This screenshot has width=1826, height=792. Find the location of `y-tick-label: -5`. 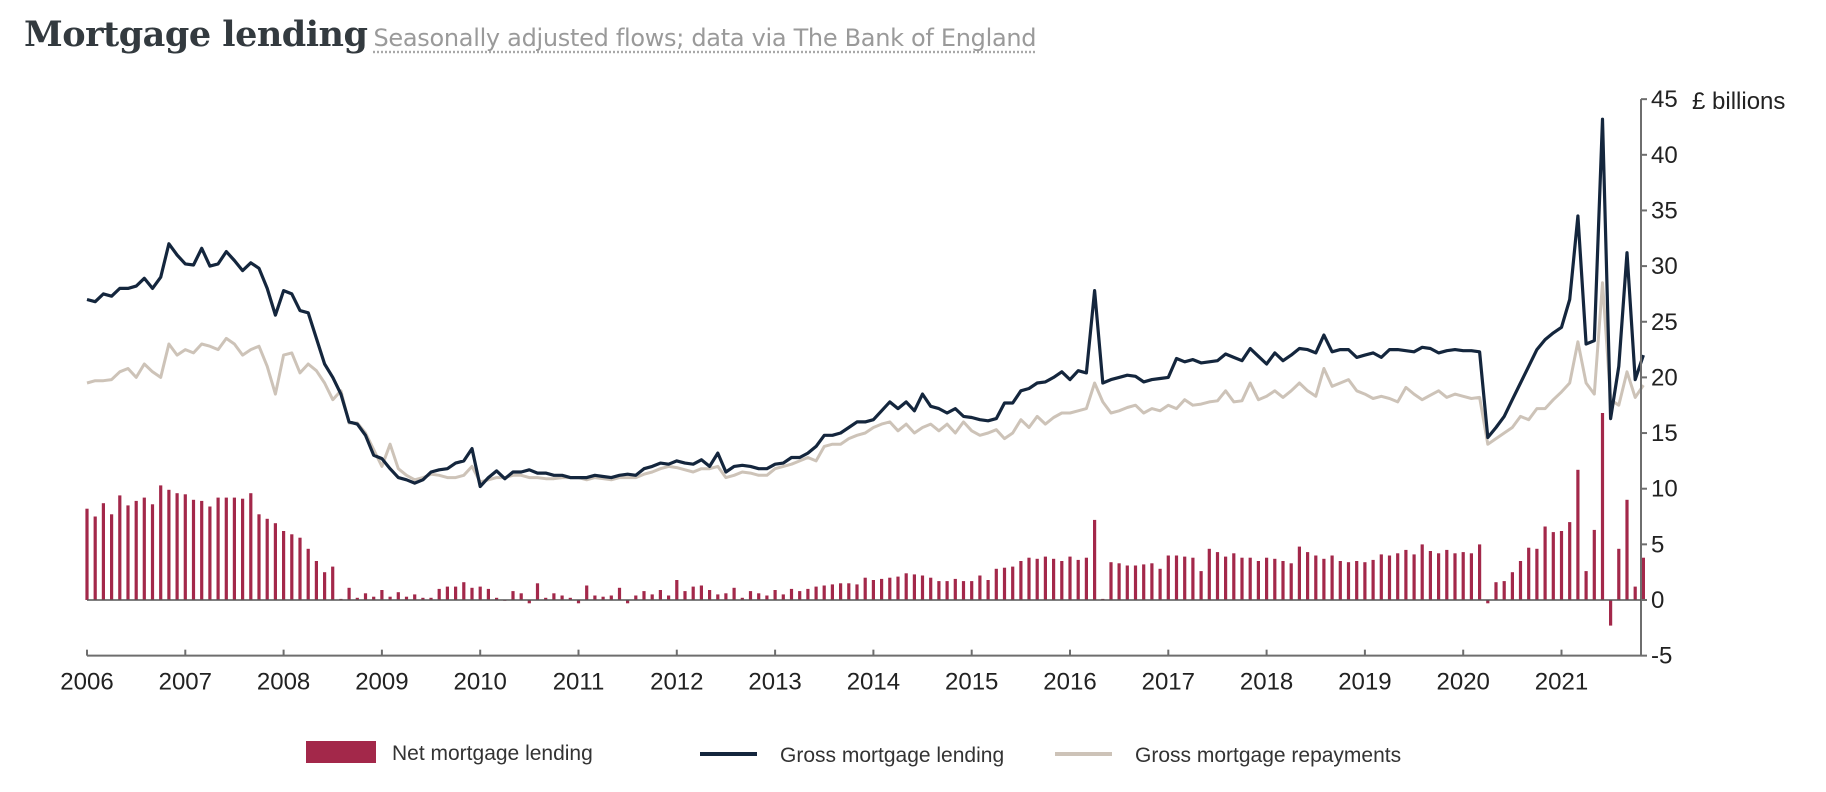

y-tick-label: -5 is located at coordinates (1661, 656).